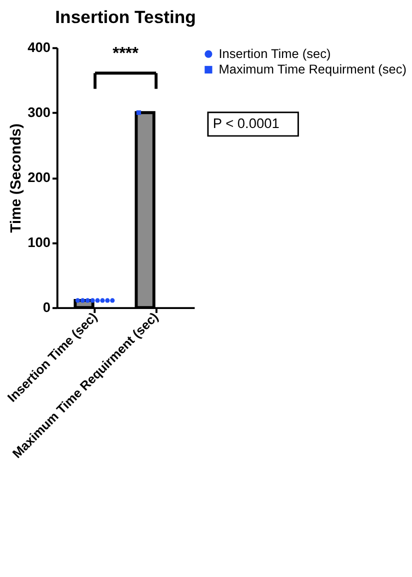 The height and width of the screenshot is (577, 412). I want to click on chart-title: Insertion Testing, so click(125, 17).